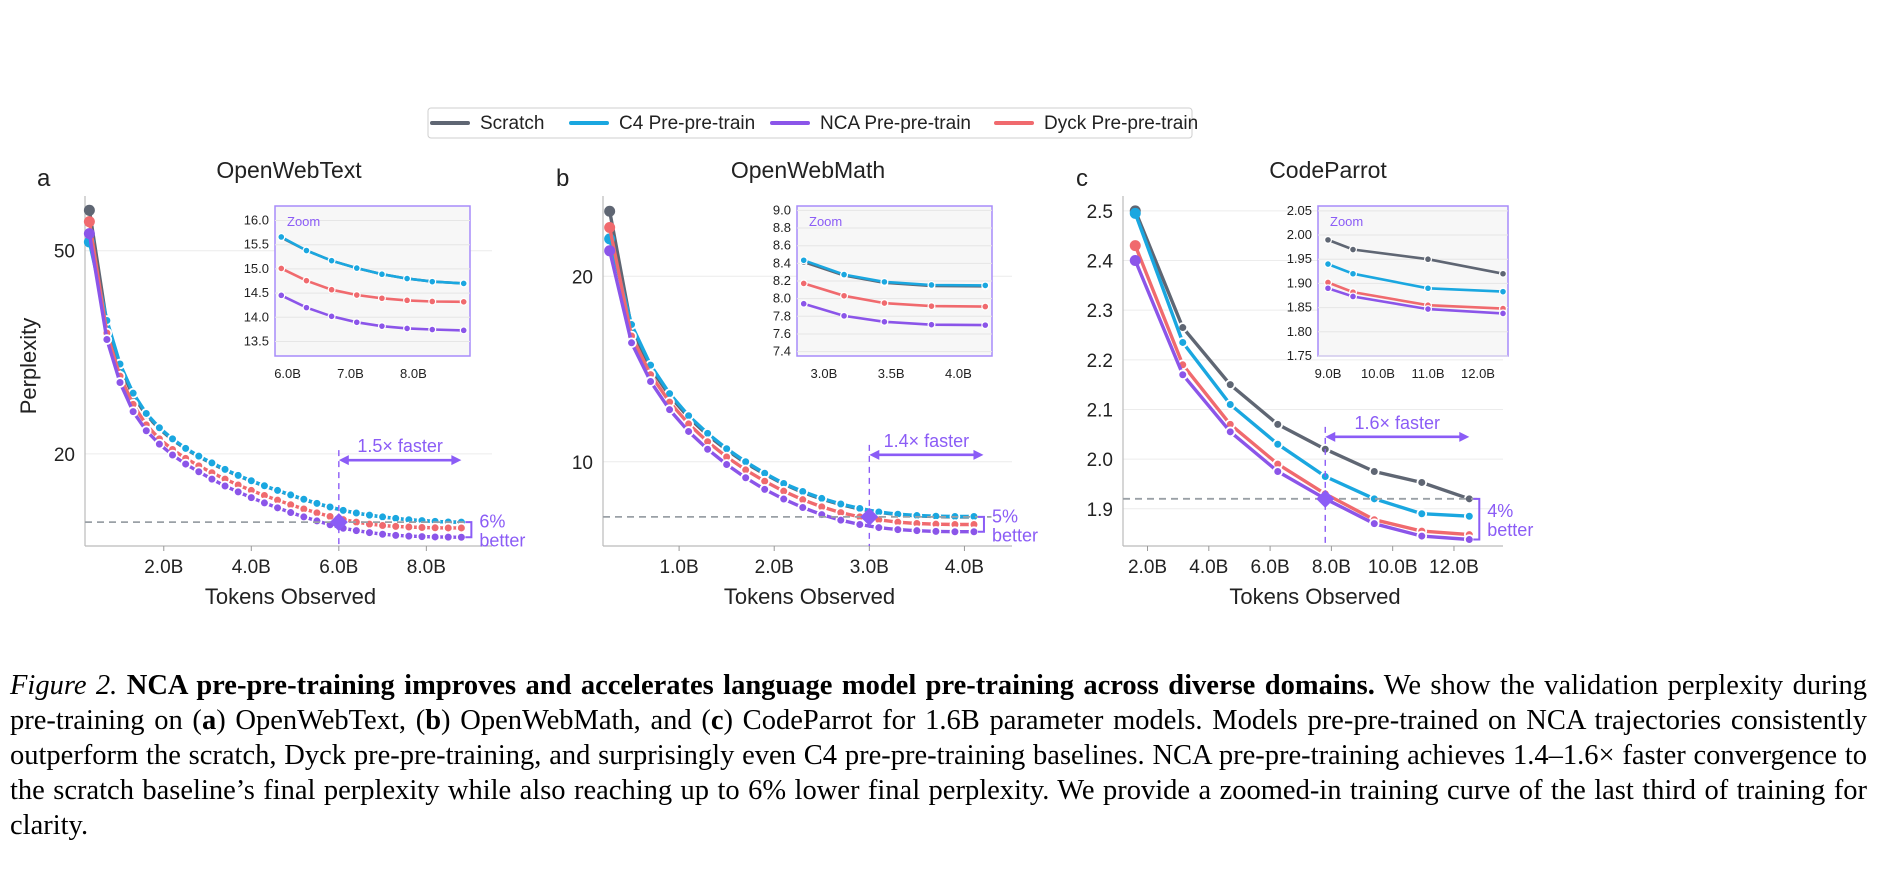 This screenshot has width=1877, height=872. Describe the element at coordinates (562, 178) in the screenshot. I see `panel-letter: b` at that location.